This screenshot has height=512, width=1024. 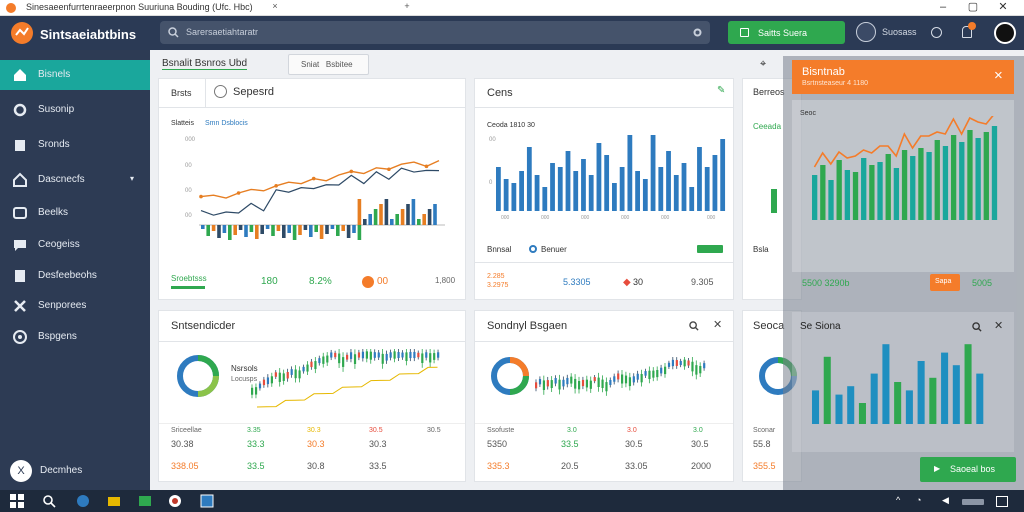 I want to click on notification-icon, so click(x=967, y=32).